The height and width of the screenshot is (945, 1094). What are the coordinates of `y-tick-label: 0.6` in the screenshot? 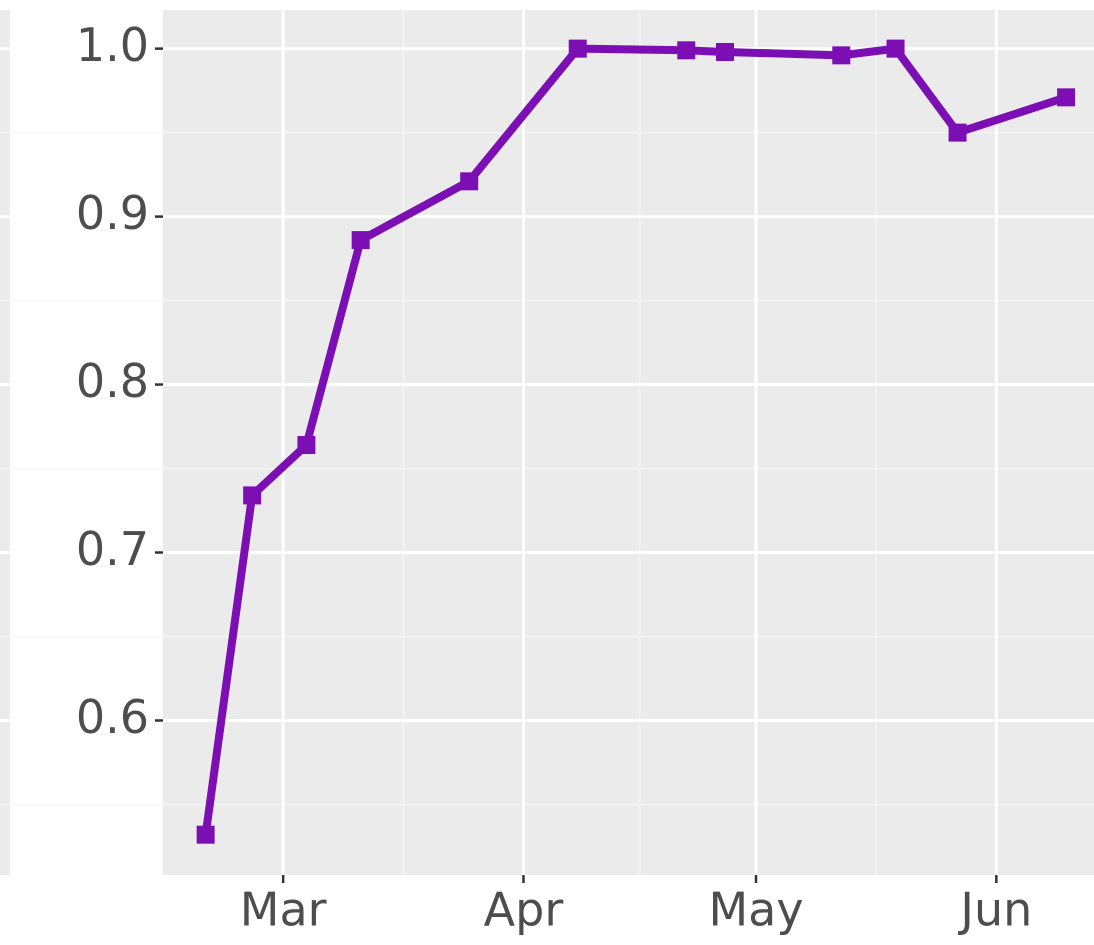 It's located at (112, 717).